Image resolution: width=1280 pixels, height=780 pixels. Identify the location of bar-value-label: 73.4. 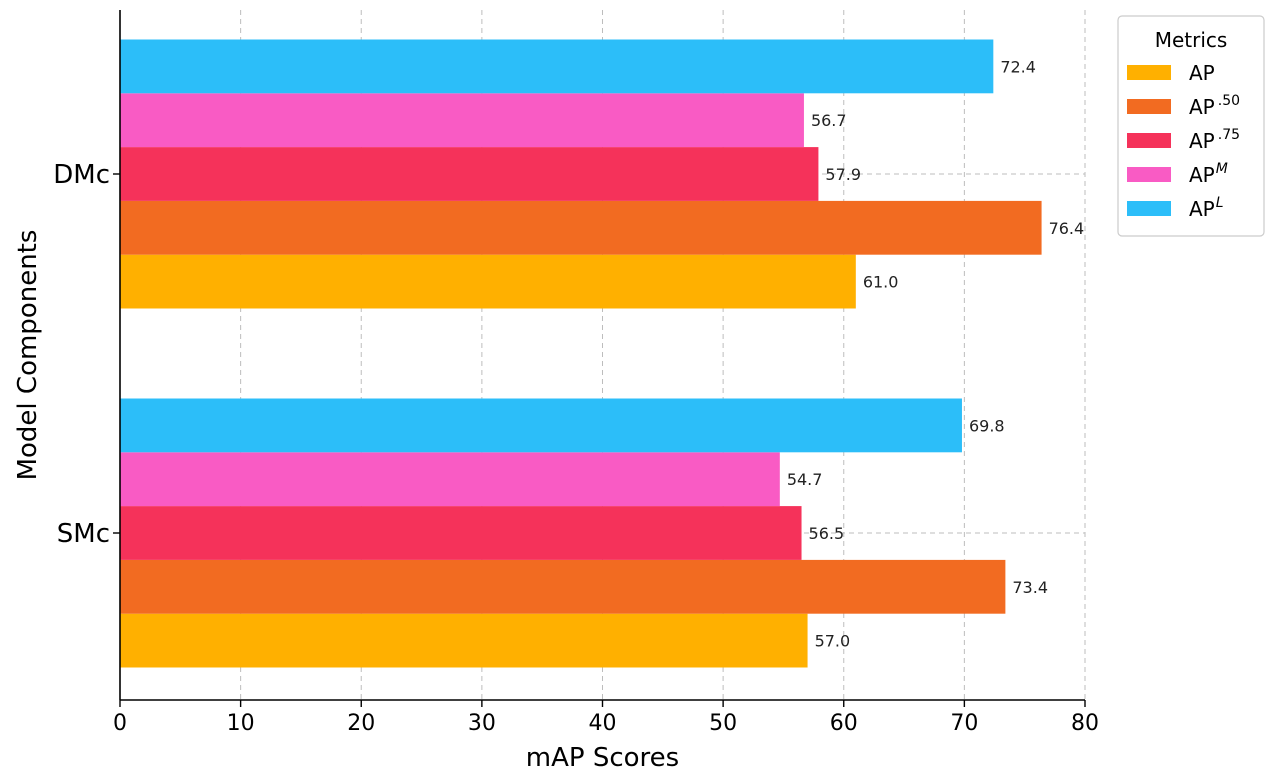
(1030, 587).